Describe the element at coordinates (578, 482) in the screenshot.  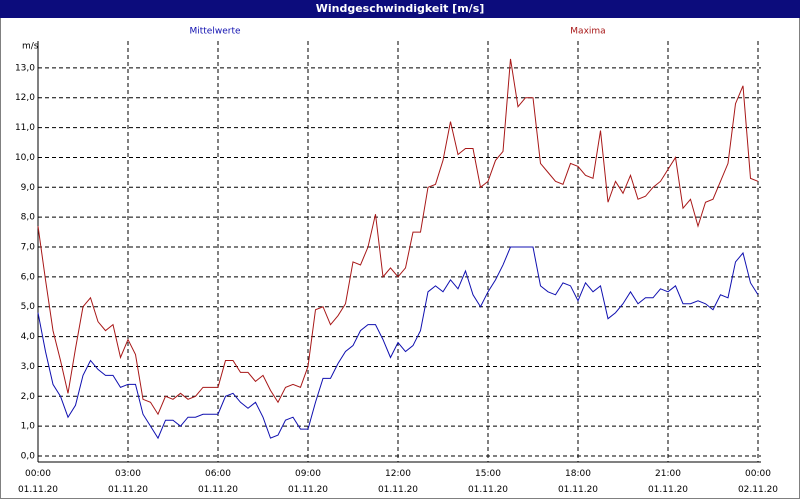
I see `x-tick-label: 18:00 01.11.20` at that location.